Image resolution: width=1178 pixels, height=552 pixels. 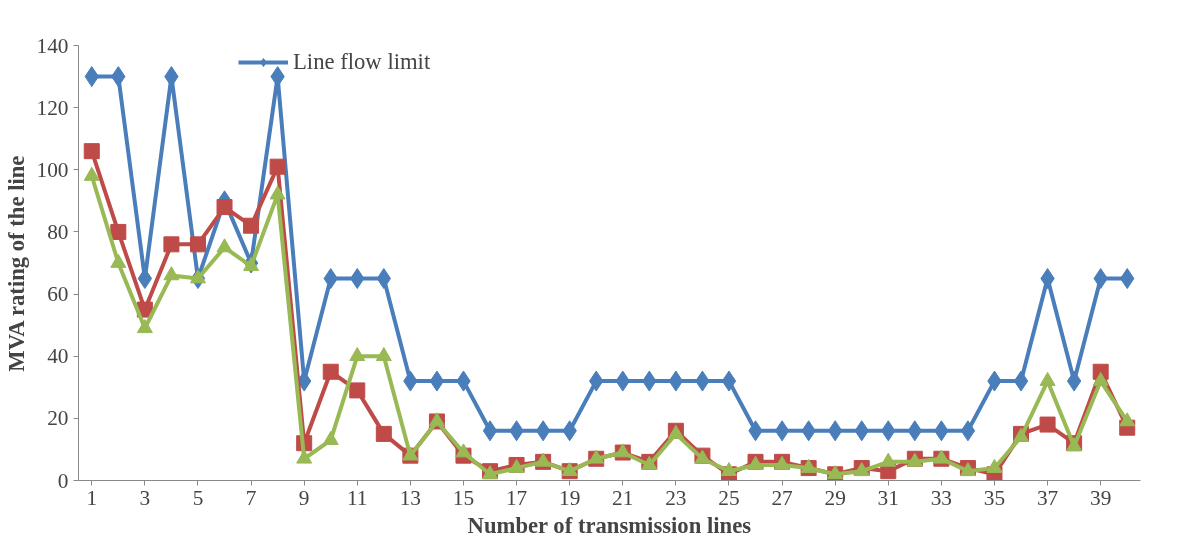 I want to click on legend-label: Line flow limit, so click(x=362, y=62).